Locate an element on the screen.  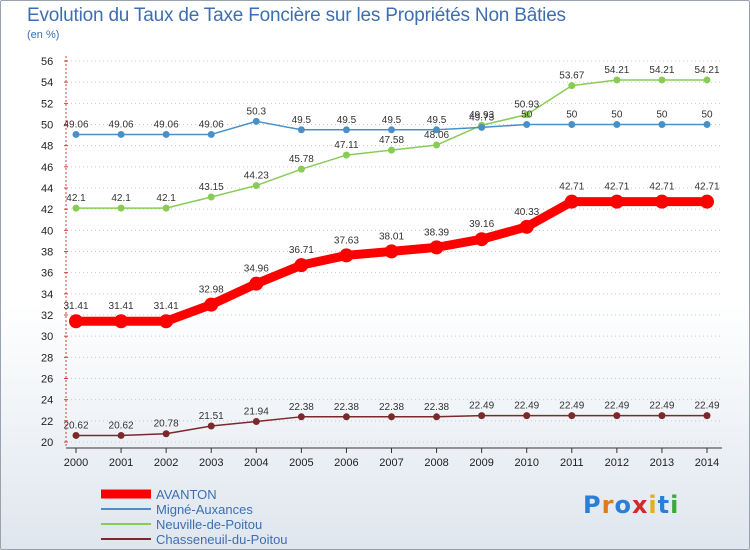
data-label: 36.71 is located at coordinates (301, 250).